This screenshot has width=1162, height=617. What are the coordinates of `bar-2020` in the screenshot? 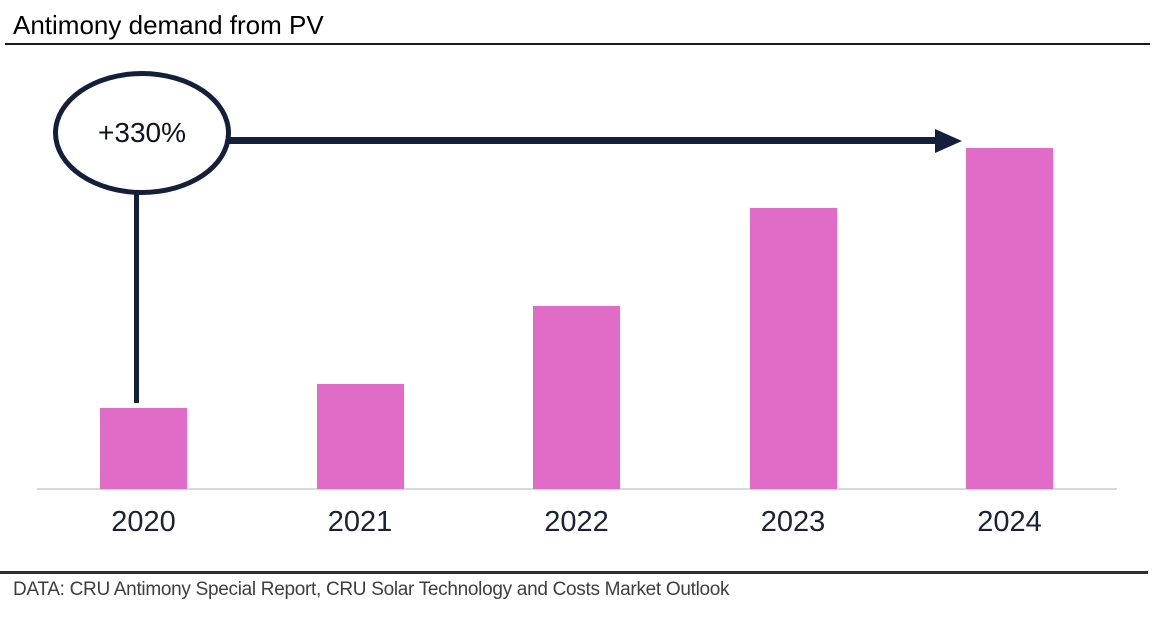 It's located at (143, 448).